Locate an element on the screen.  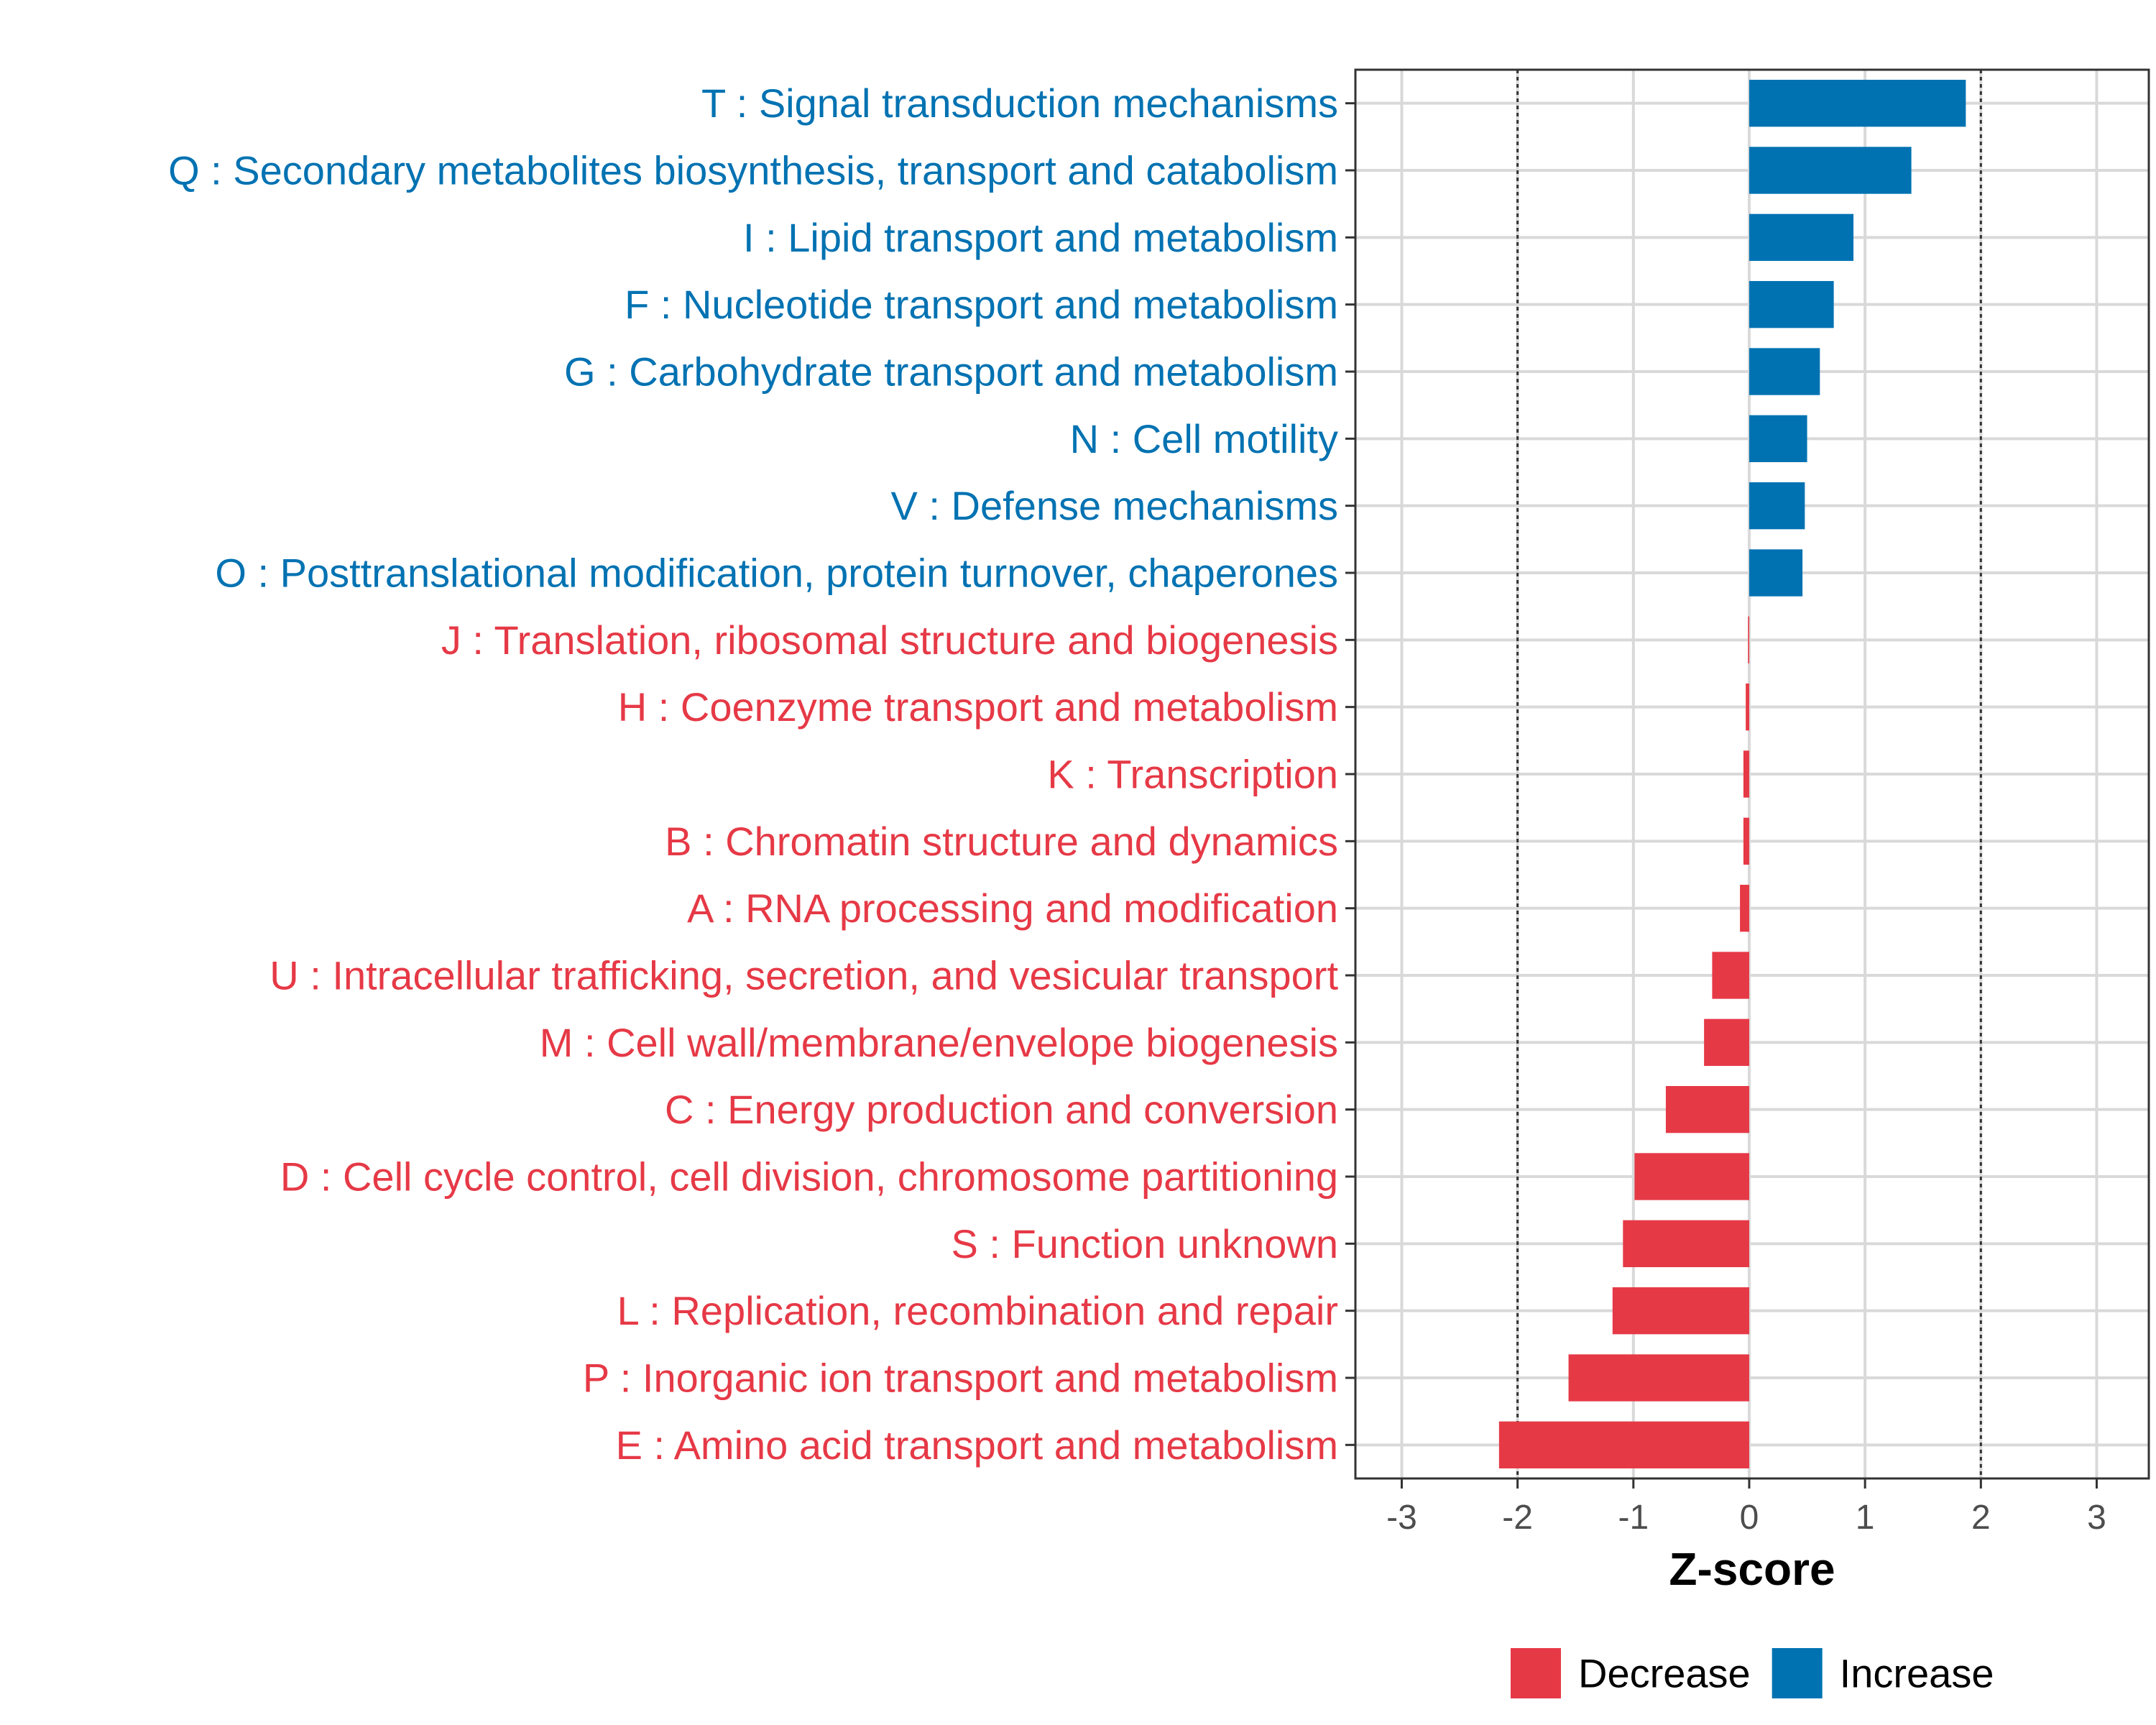
bar-g is located at coordinates (1785, 371).